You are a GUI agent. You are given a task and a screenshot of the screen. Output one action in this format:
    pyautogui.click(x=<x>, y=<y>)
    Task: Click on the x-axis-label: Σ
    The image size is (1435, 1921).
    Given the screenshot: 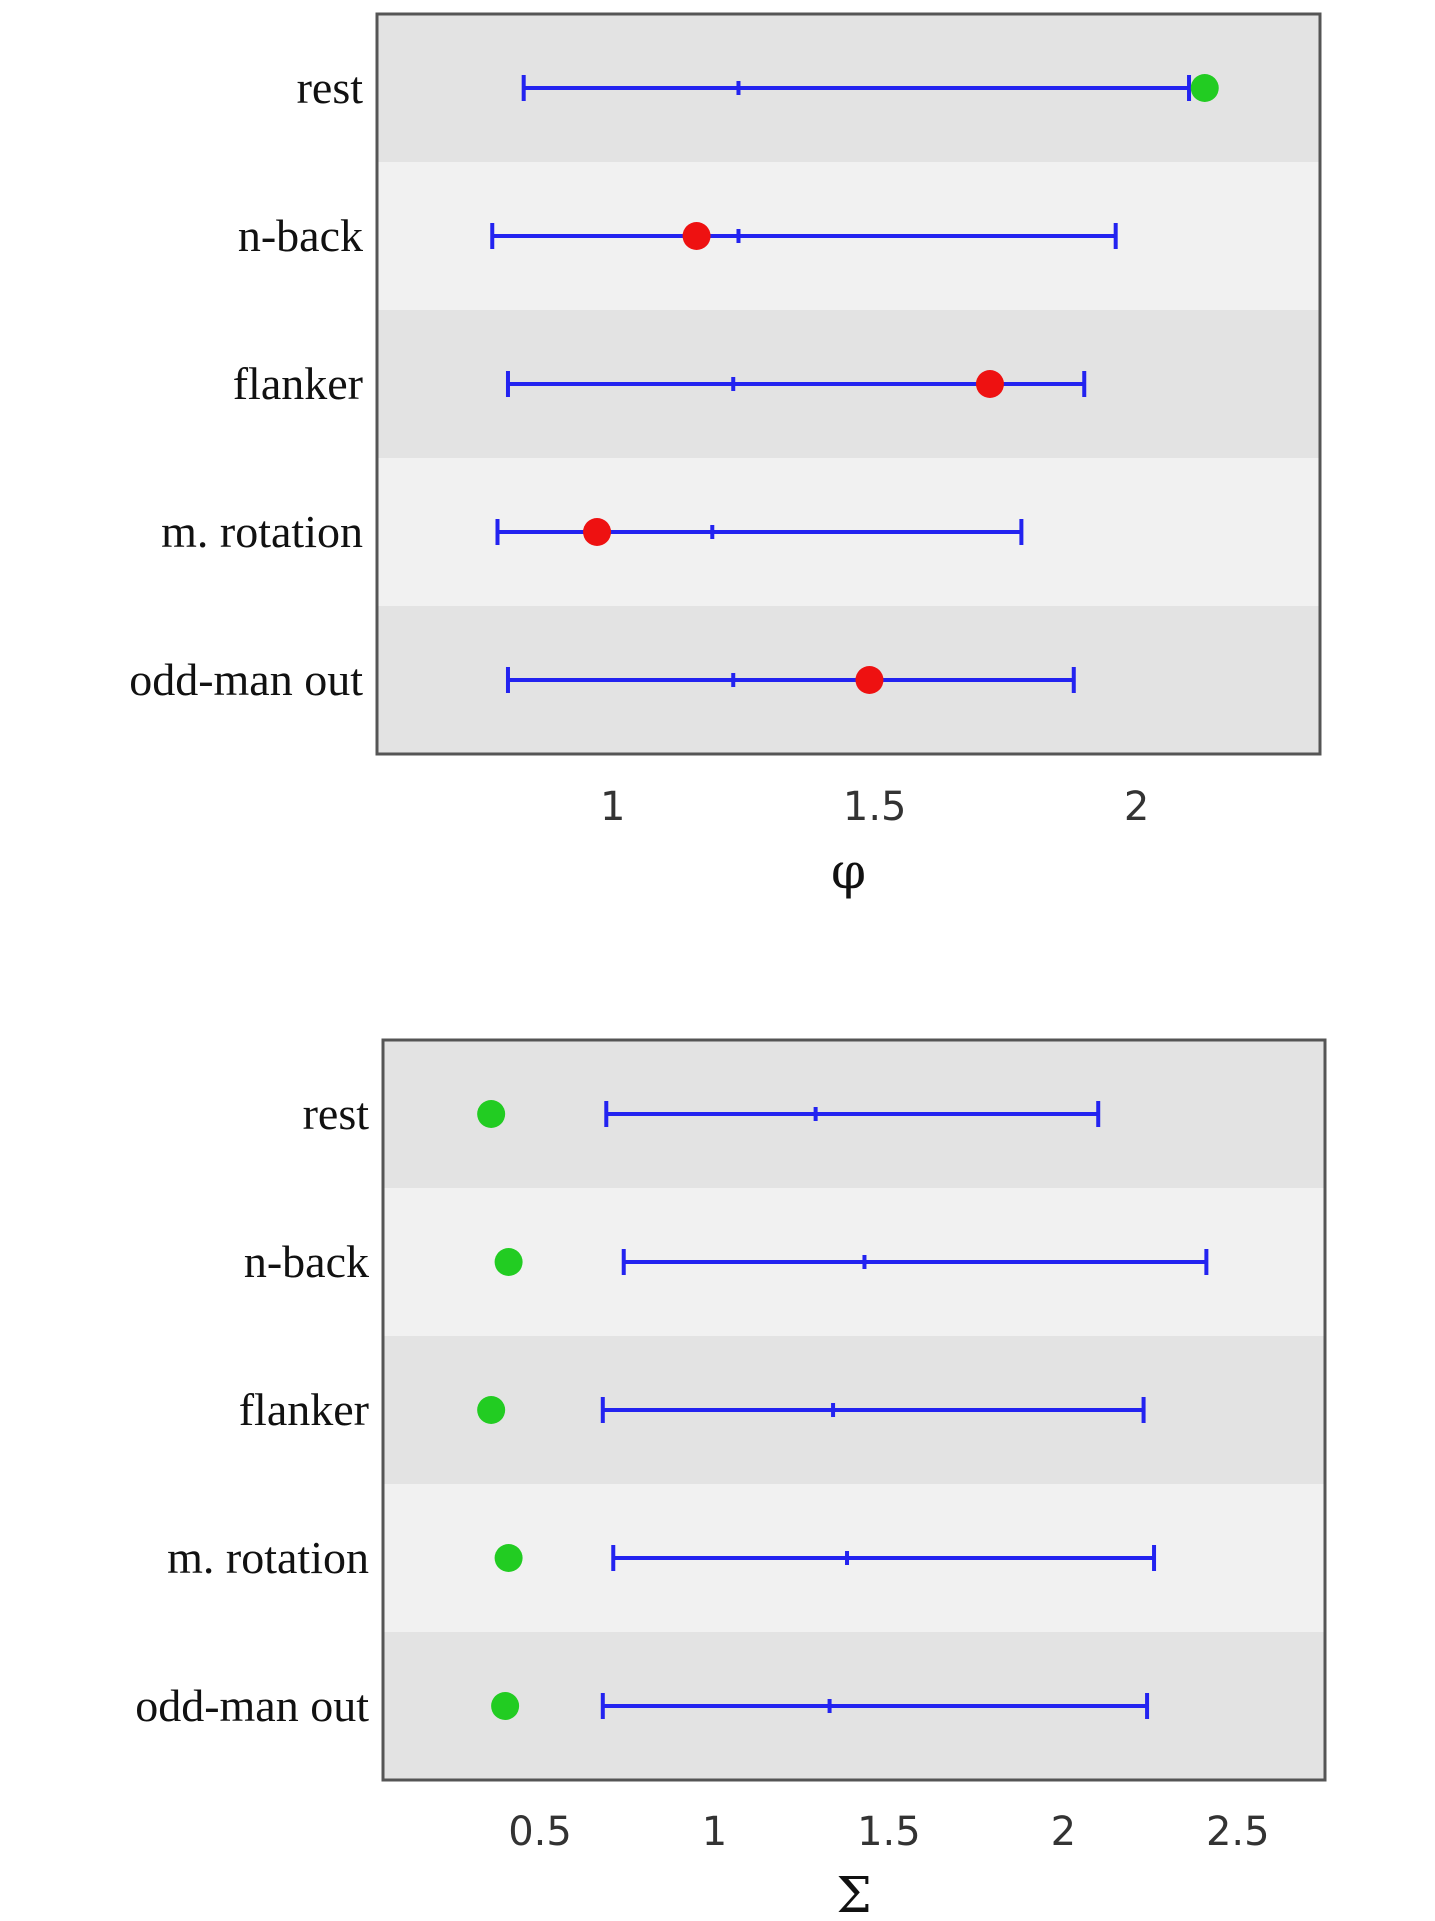 What is the action you would take?
    pyautogui.click(x=853, y=1893)
    